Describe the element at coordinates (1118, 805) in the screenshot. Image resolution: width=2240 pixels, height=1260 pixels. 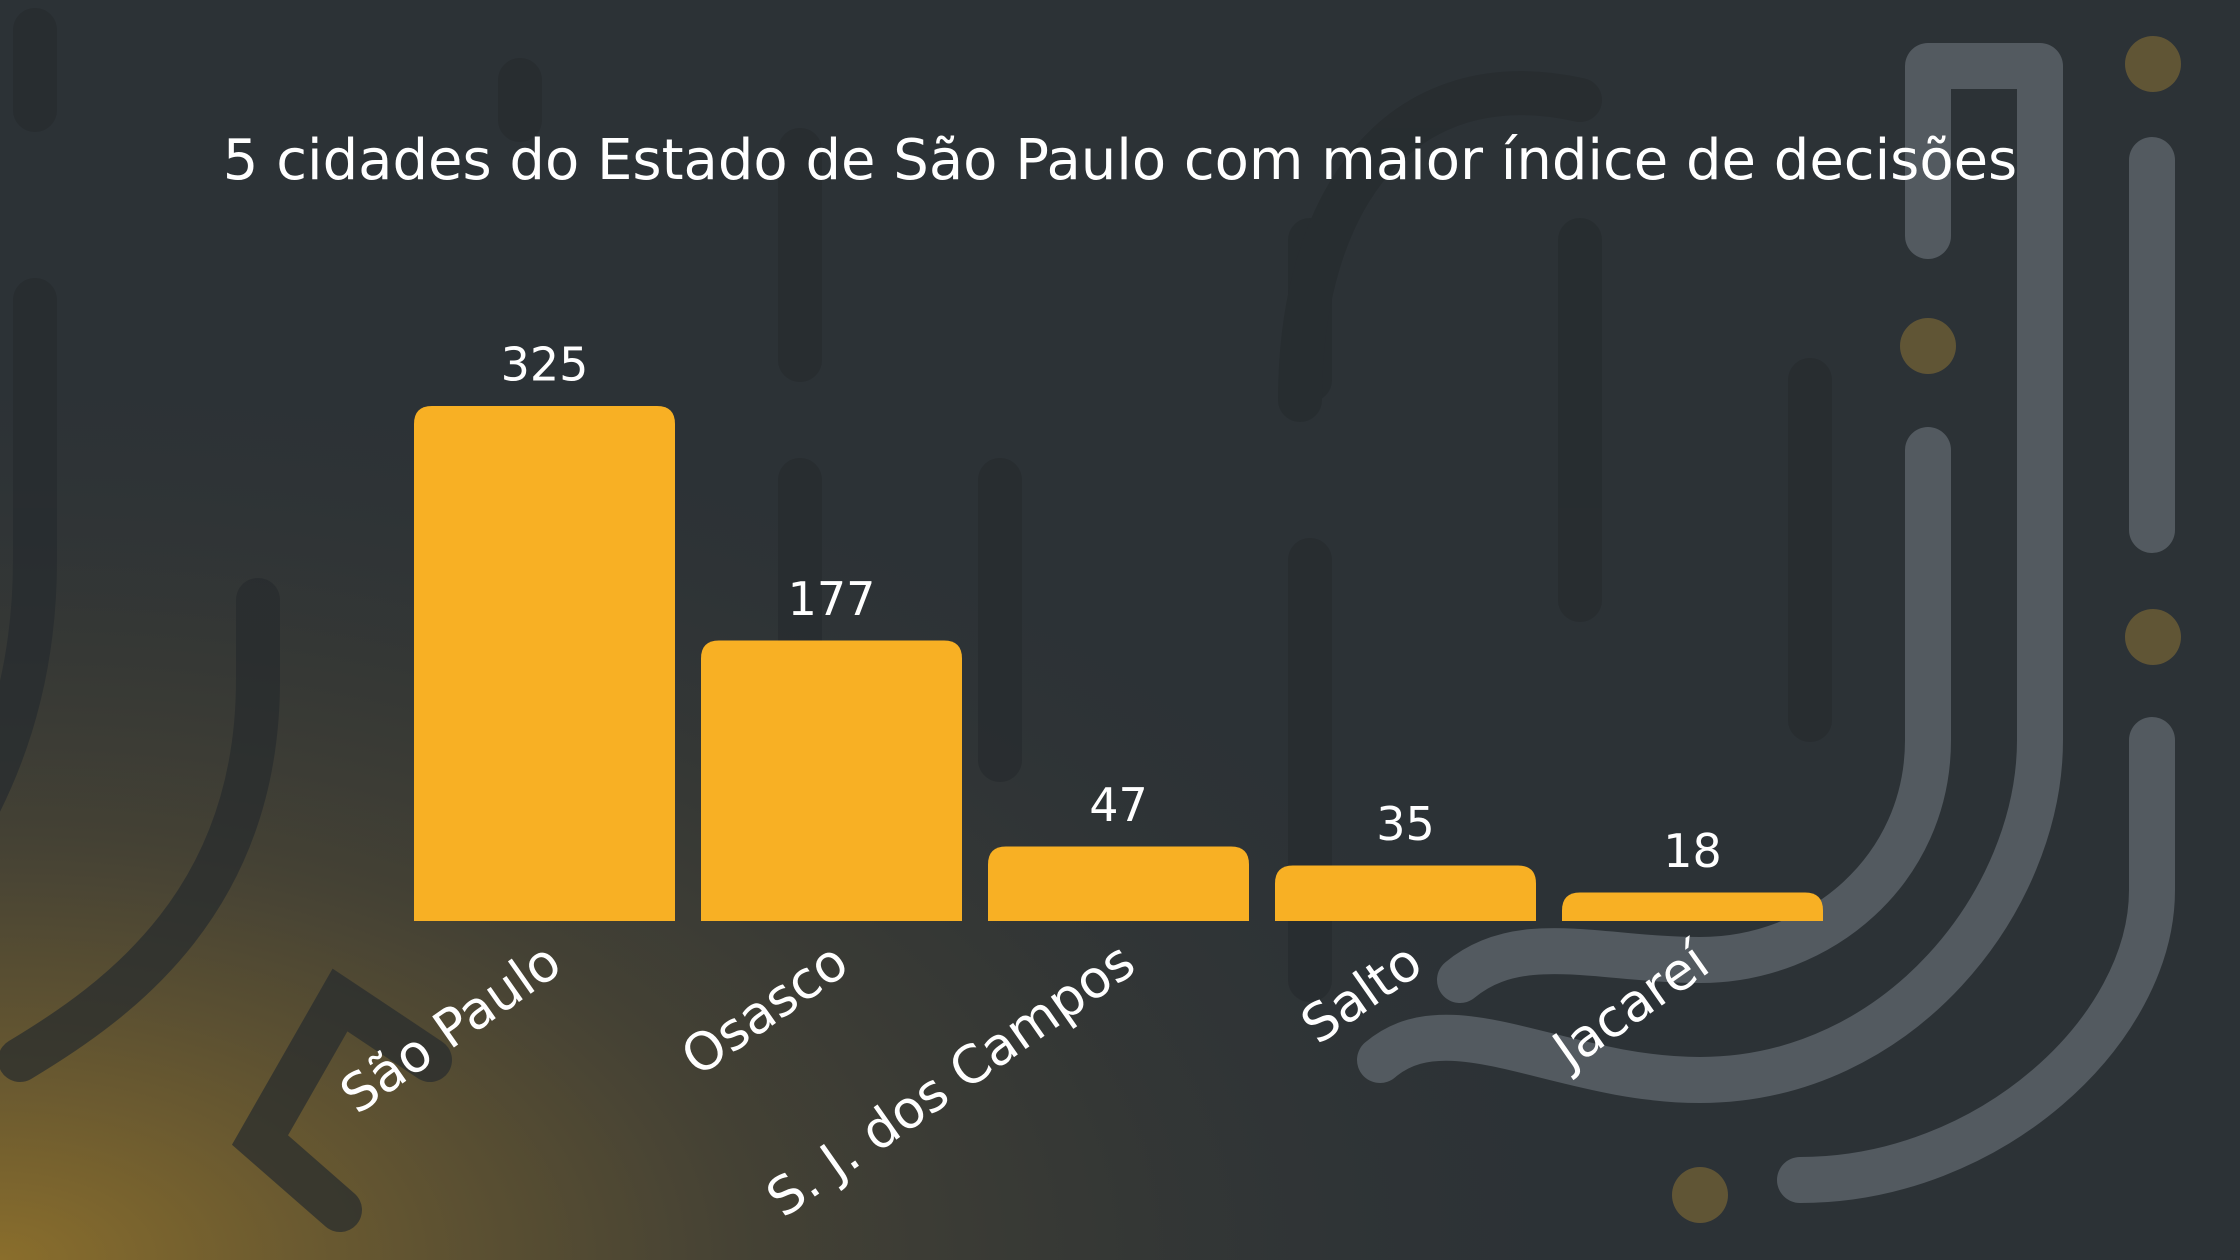
I see `value-label: 47` at that location.